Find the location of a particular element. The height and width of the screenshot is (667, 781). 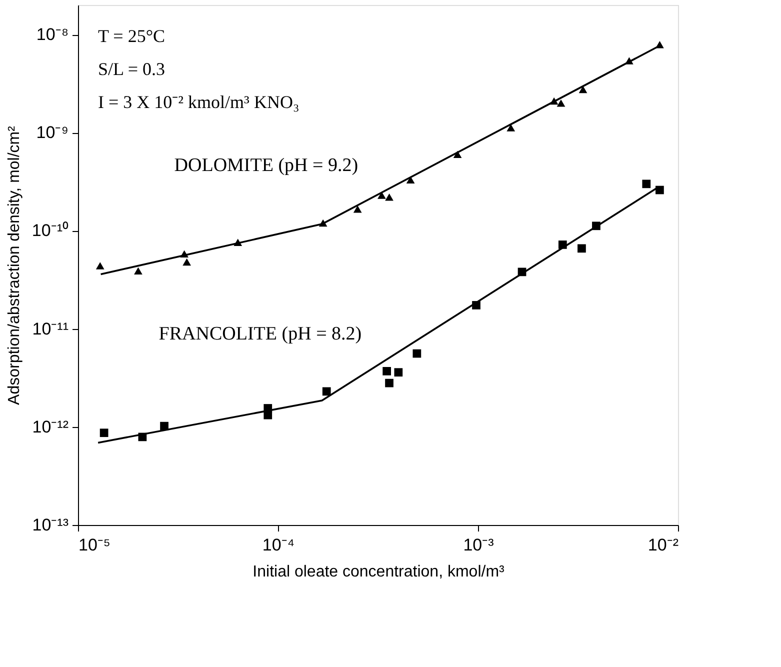

y-tick-label: 10⁻⁸ is located at coordinates (52, 34).